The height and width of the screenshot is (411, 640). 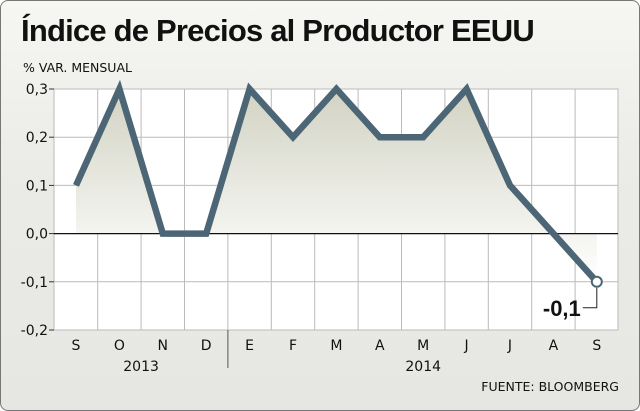 I want to click on y-tick-label: 0,2, so click(x=37, y=138).